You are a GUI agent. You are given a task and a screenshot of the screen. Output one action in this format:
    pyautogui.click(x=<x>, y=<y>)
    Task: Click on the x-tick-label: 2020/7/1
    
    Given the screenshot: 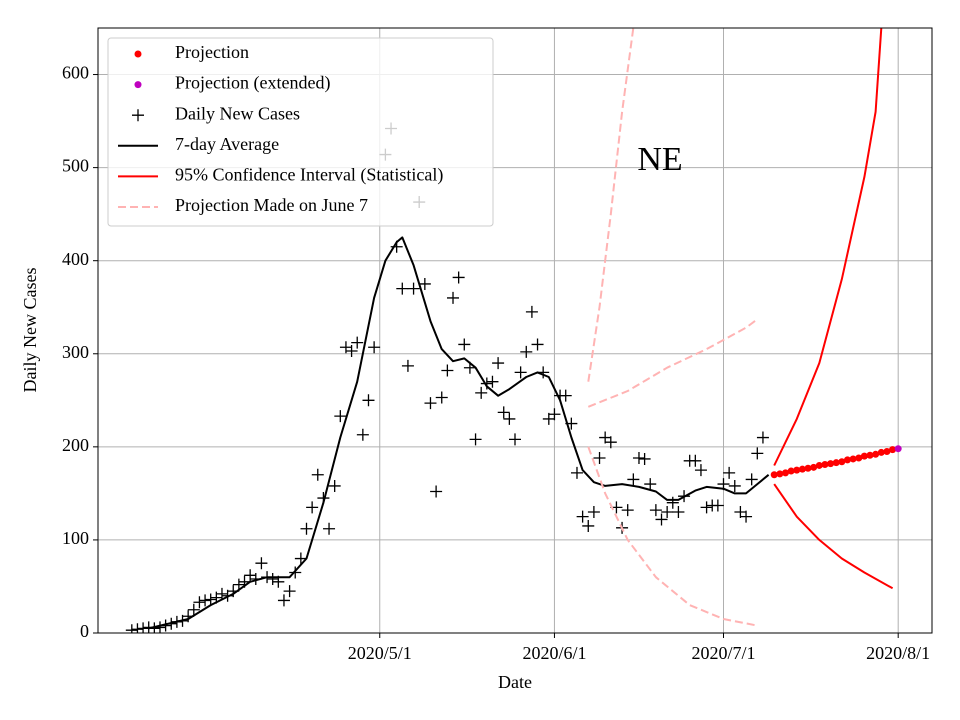 What is the action you would take?
    pyautogui.click(x=723, y=653)
    